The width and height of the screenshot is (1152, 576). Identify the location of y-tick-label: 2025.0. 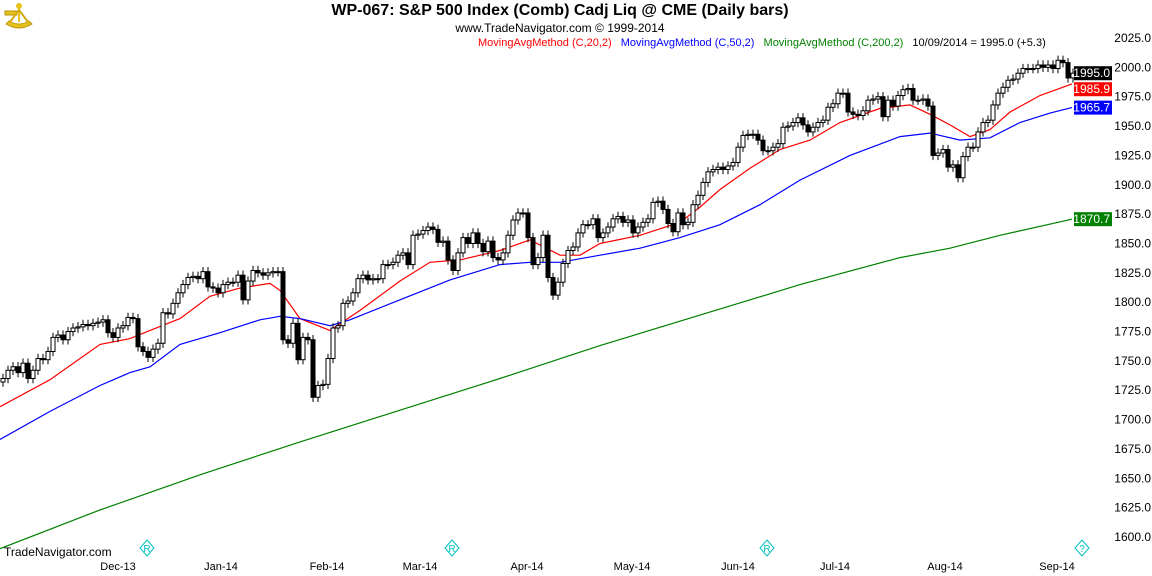
(1132, 38).